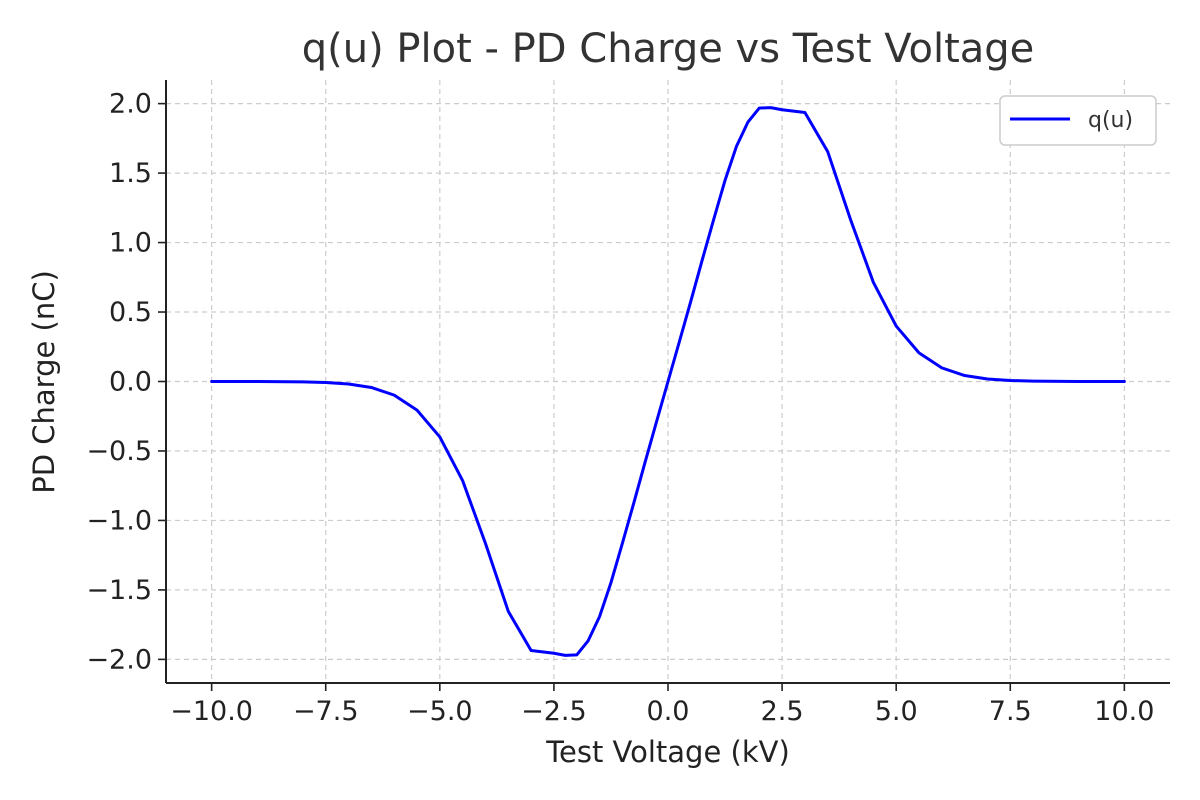 The height and width of the screenshot is (800, 1200). Describe the element at coordinates (1124, 711) in the screenshot. I see `x-tick-label: 10.0` at that location.